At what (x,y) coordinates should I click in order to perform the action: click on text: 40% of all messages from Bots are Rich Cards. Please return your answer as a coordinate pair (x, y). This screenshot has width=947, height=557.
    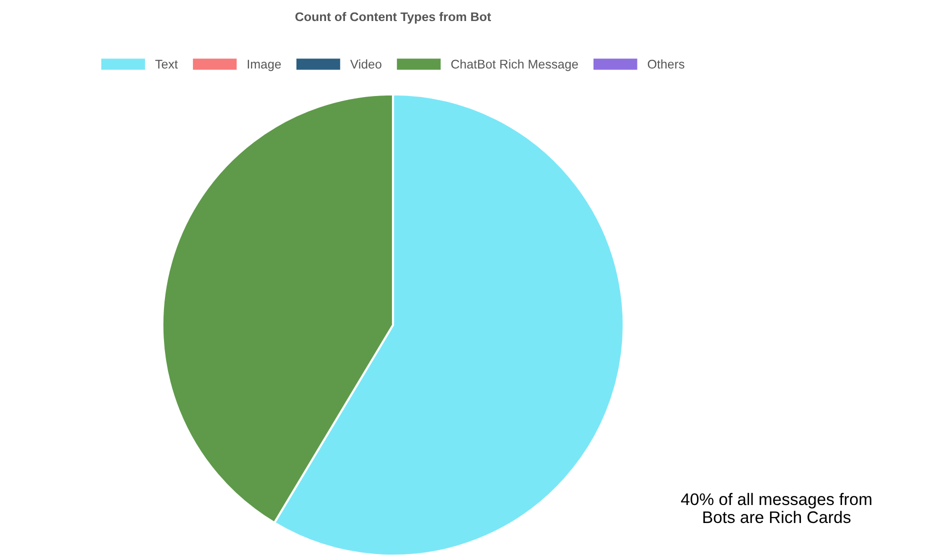
    Looking at the image, I should click on (776, 508).